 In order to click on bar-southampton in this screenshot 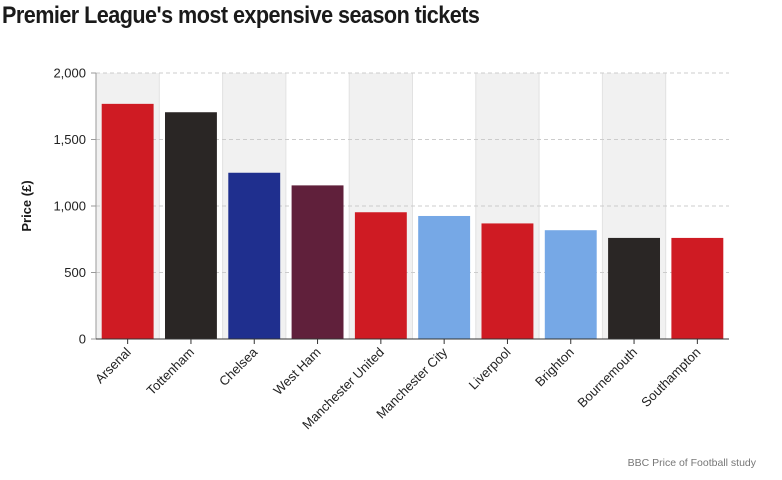, I will do `click(697, 288)`.